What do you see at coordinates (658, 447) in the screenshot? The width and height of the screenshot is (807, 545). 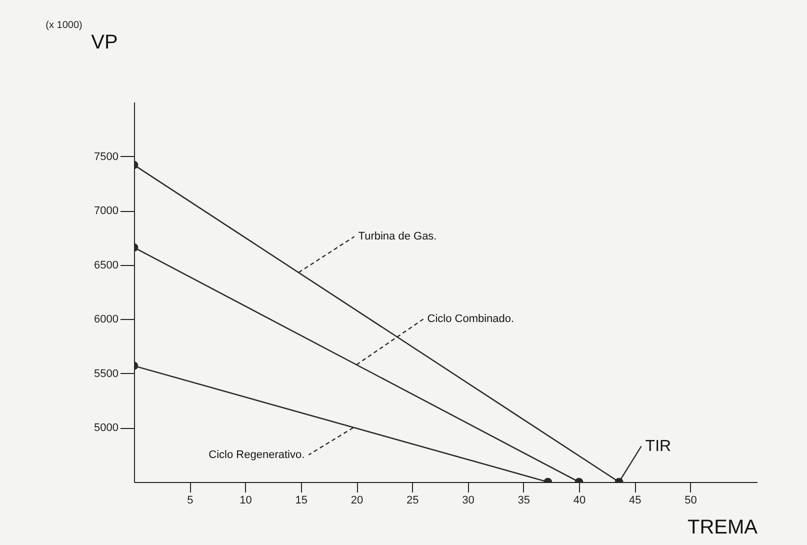 I see `annotation: TIR` at bounding box center [658, 447].